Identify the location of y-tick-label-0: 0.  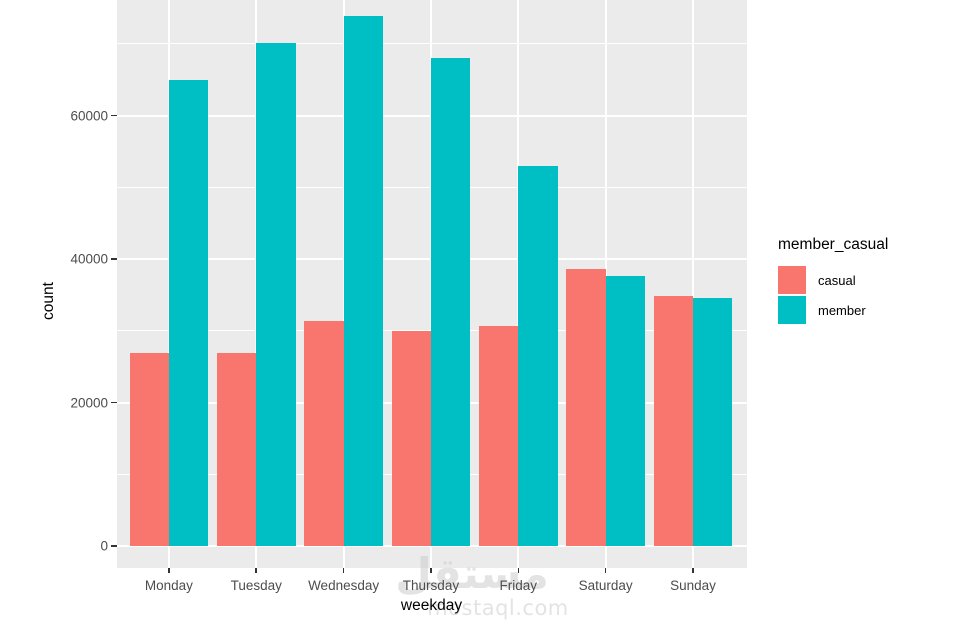
(104, 546).